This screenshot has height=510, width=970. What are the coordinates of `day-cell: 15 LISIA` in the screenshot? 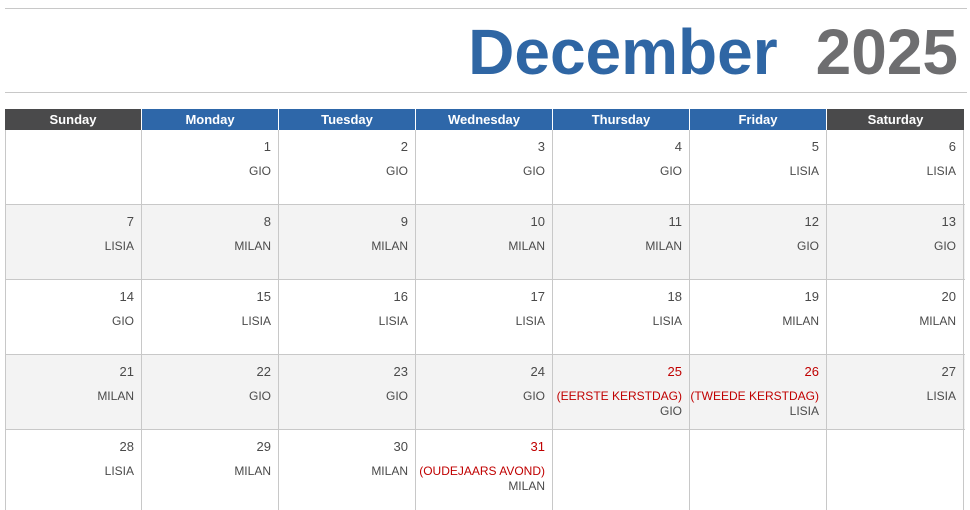 It's located at (210, 317).